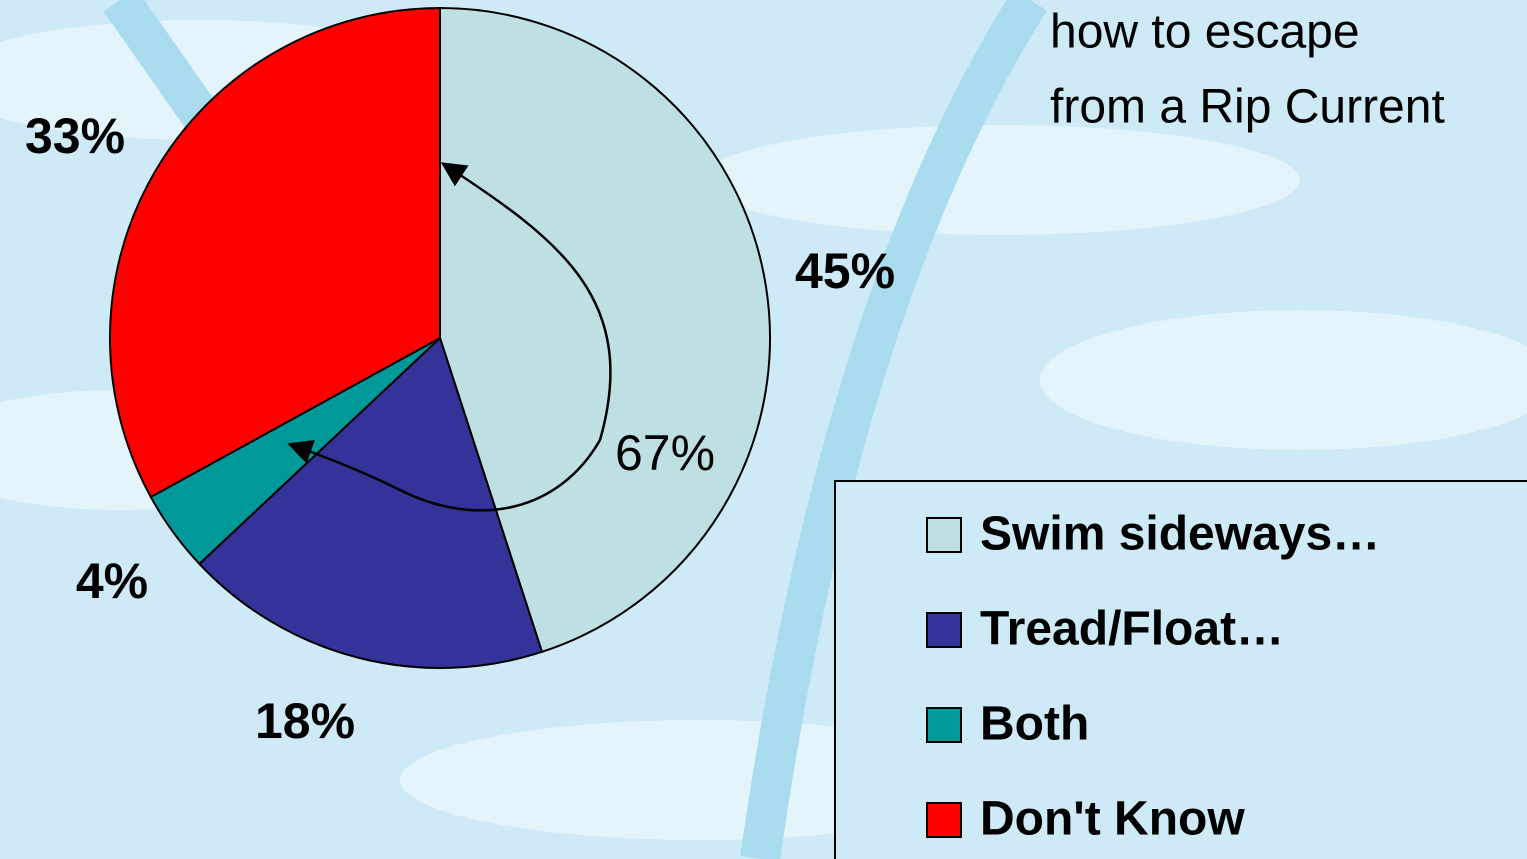  What do you see at coordinates (1247, 107) in the screenshot?
I see `title-line: from a Rip Current` at bounding box center [1247, 107].